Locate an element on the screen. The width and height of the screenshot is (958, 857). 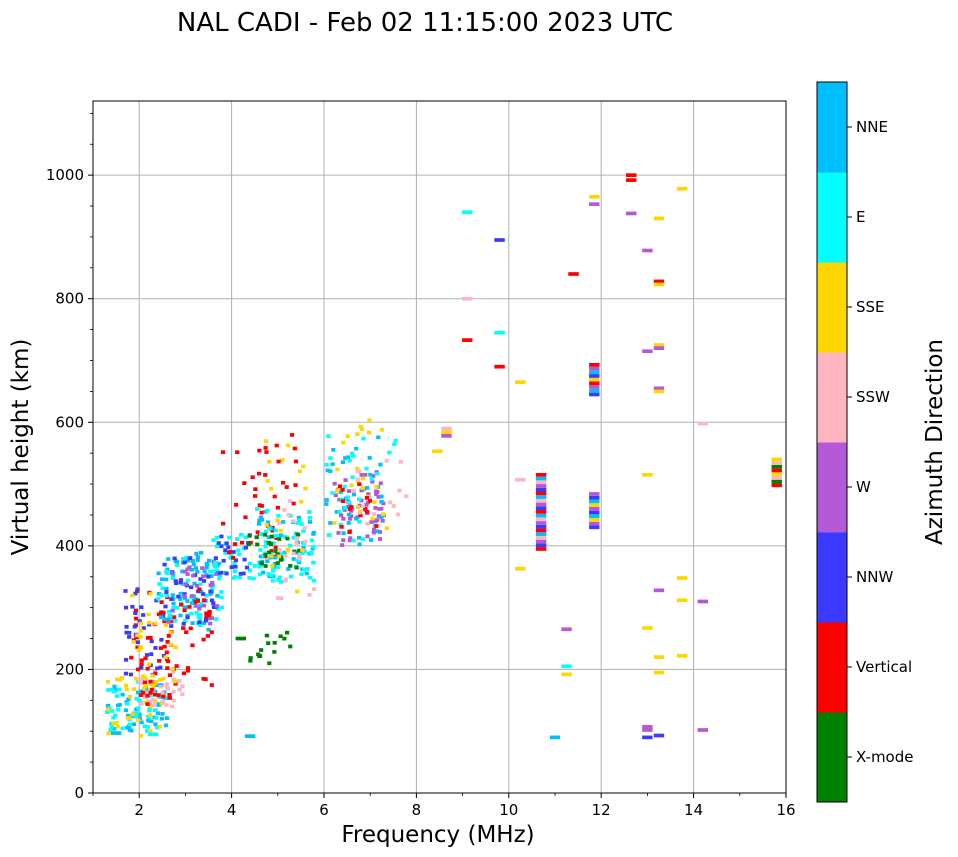
chart-title: NAL CADI - Feb 02 11:15:00 2023 UTC is located at coordinates (425, 23).